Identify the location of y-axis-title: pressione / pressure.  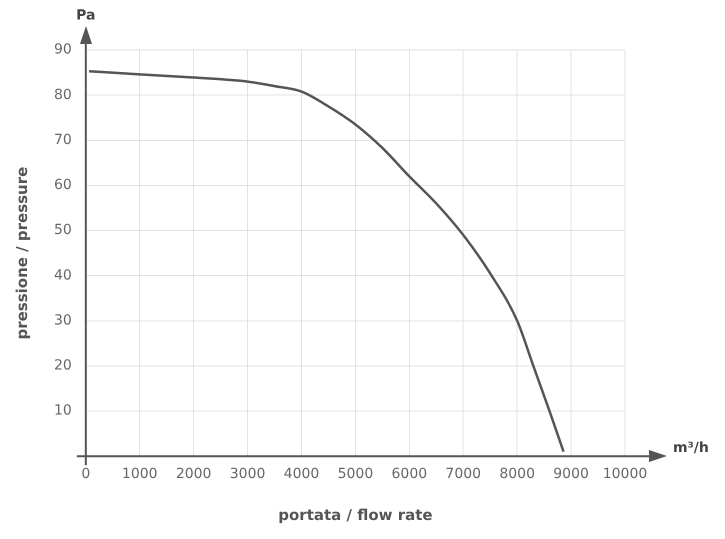
(21, 253).